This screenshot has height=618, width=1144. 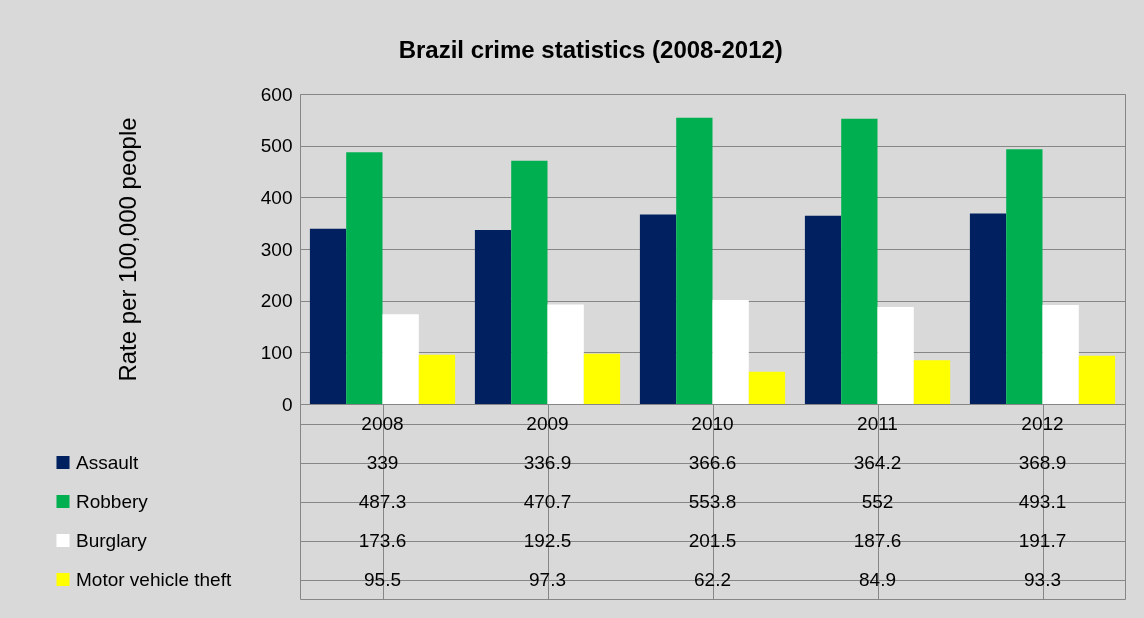 I want to click on data-label: 93.3, so click(x=1042, y=579).